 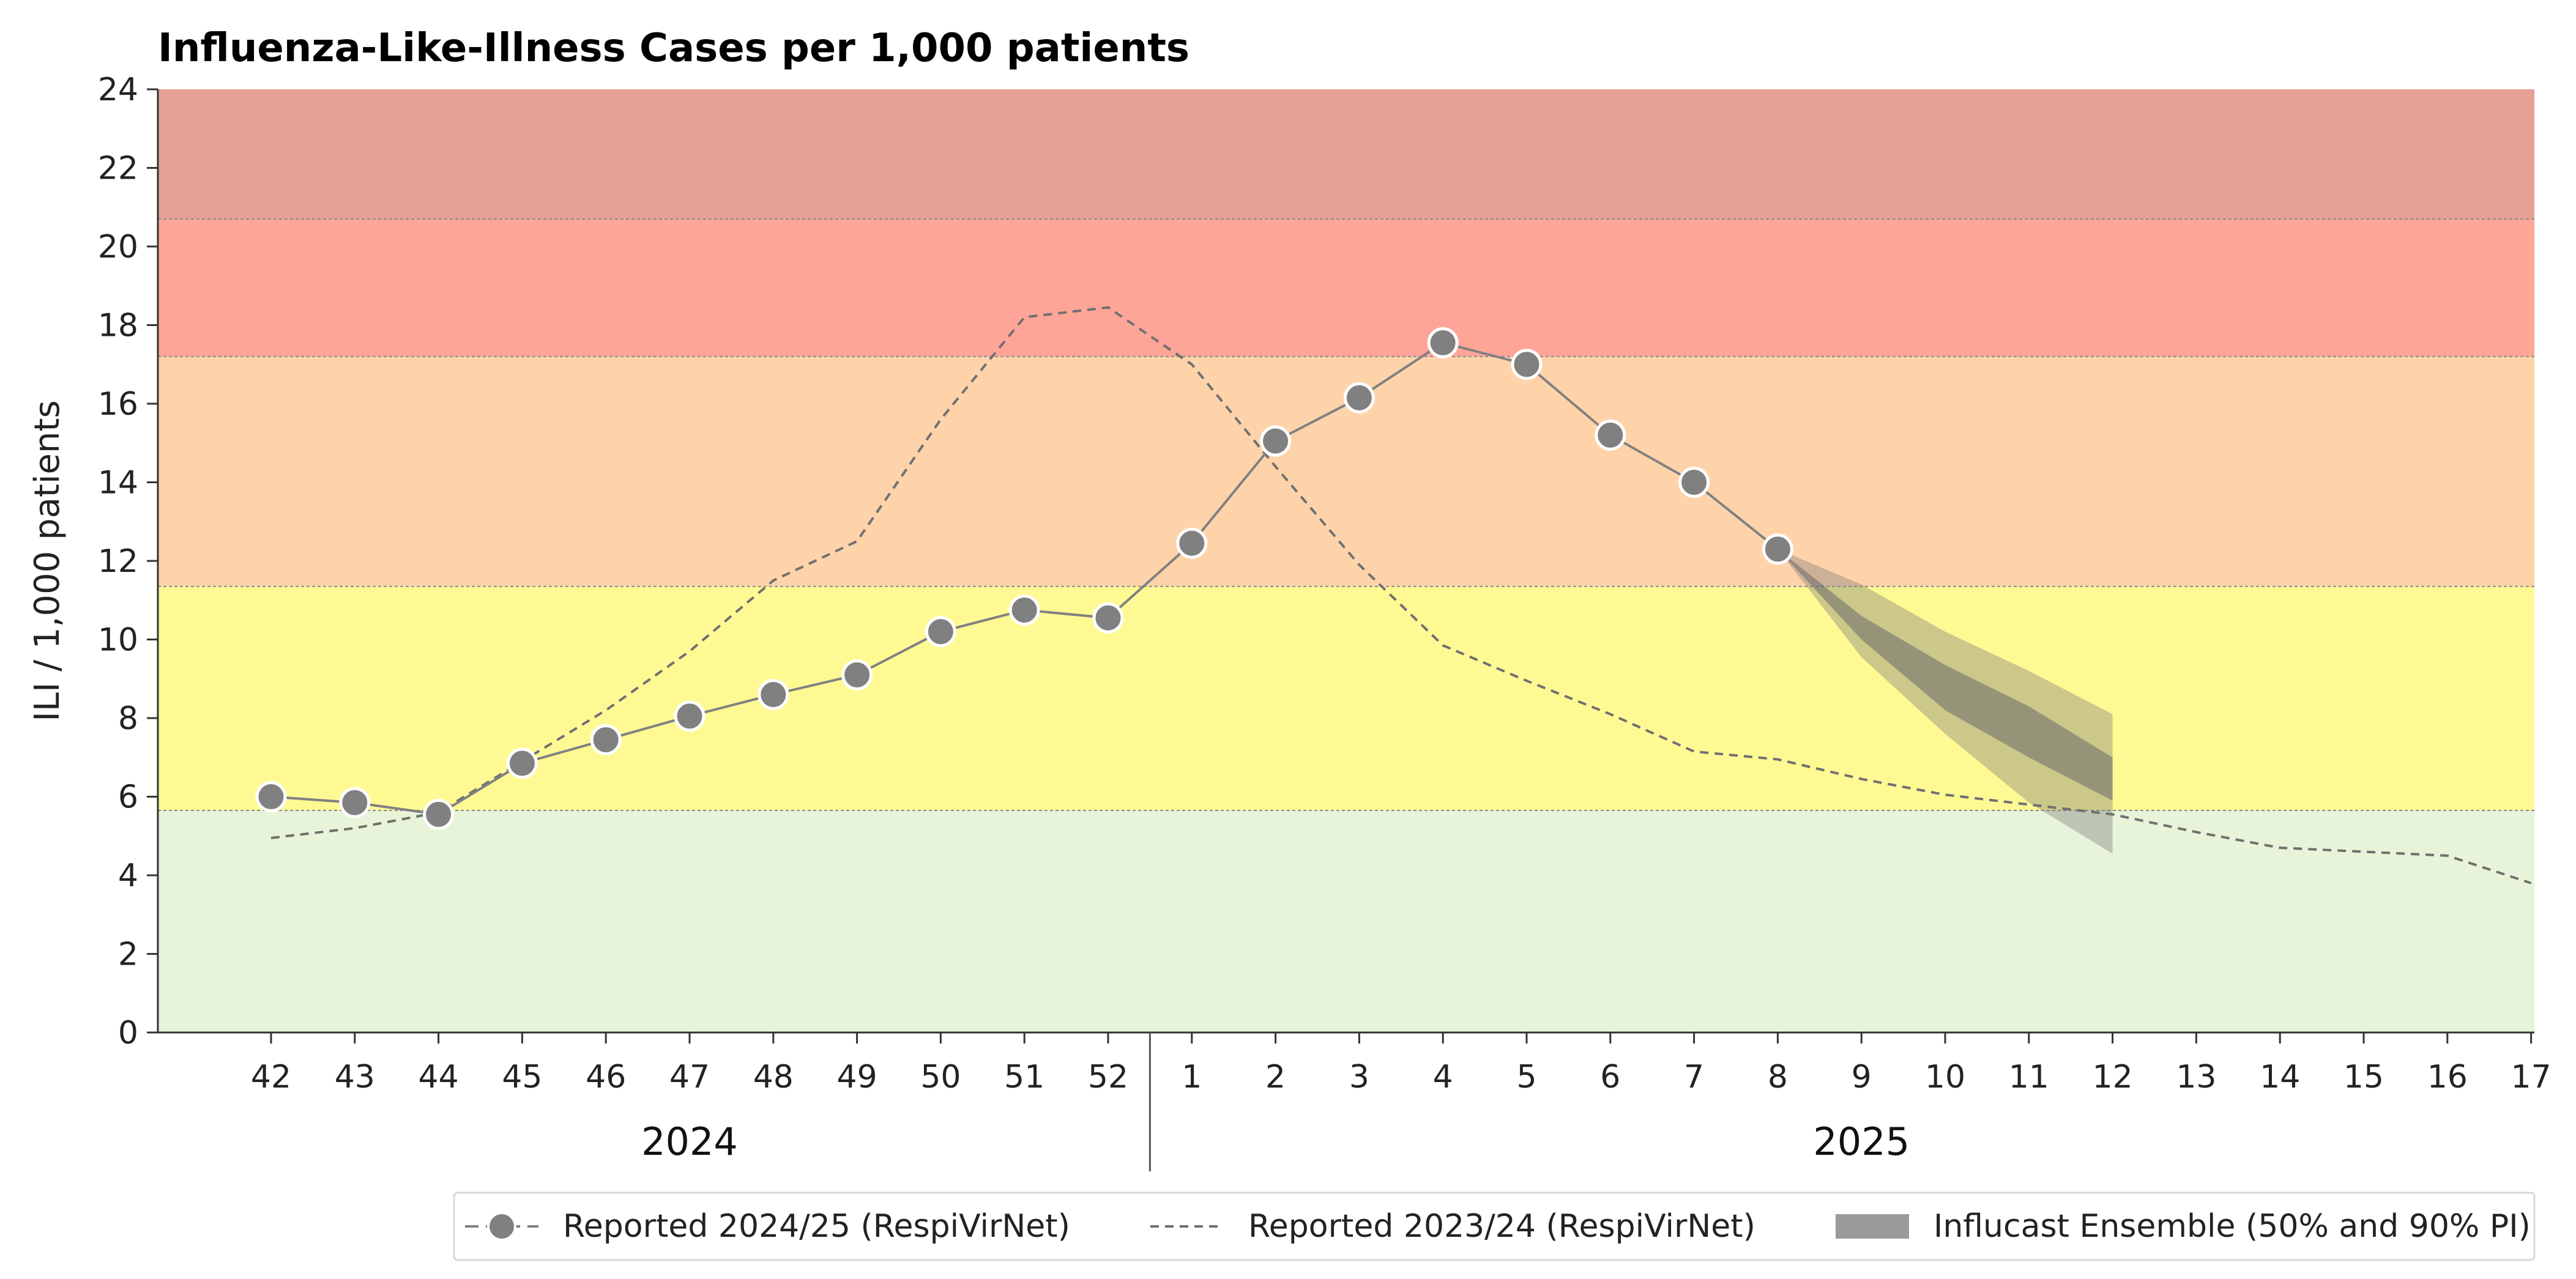 What do you see at coordinates (2280, 1077) in the screenshot?
I see `x-tick-label: 14` at bounding box center [2280, 1077].